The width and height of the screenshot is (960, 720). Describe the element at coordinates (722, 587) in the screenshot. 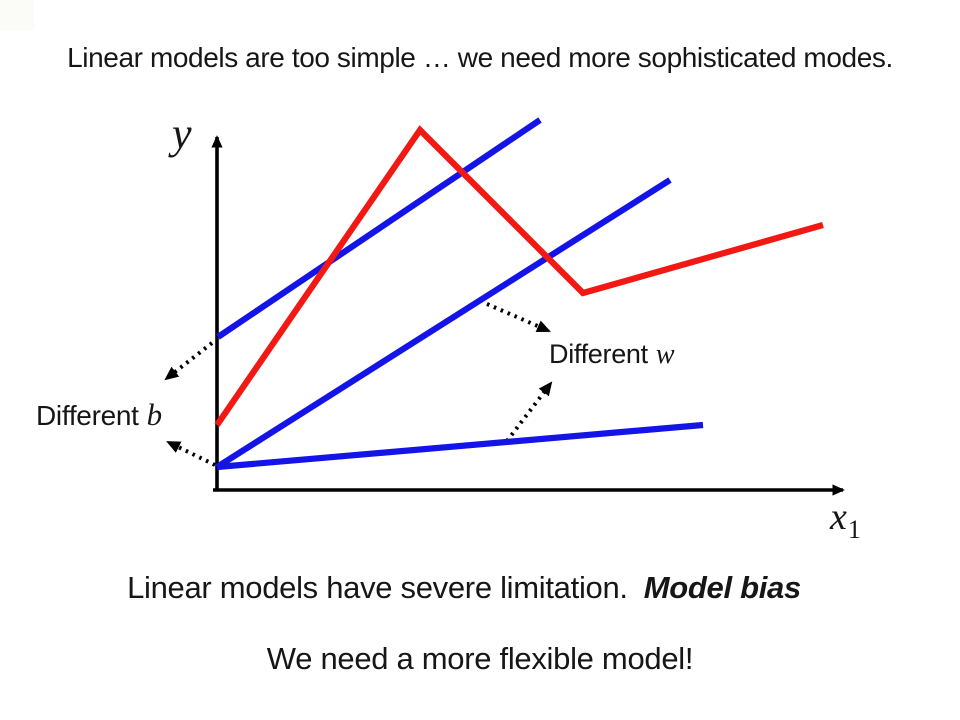

I see `model-bias-text: Model bias` at that location.